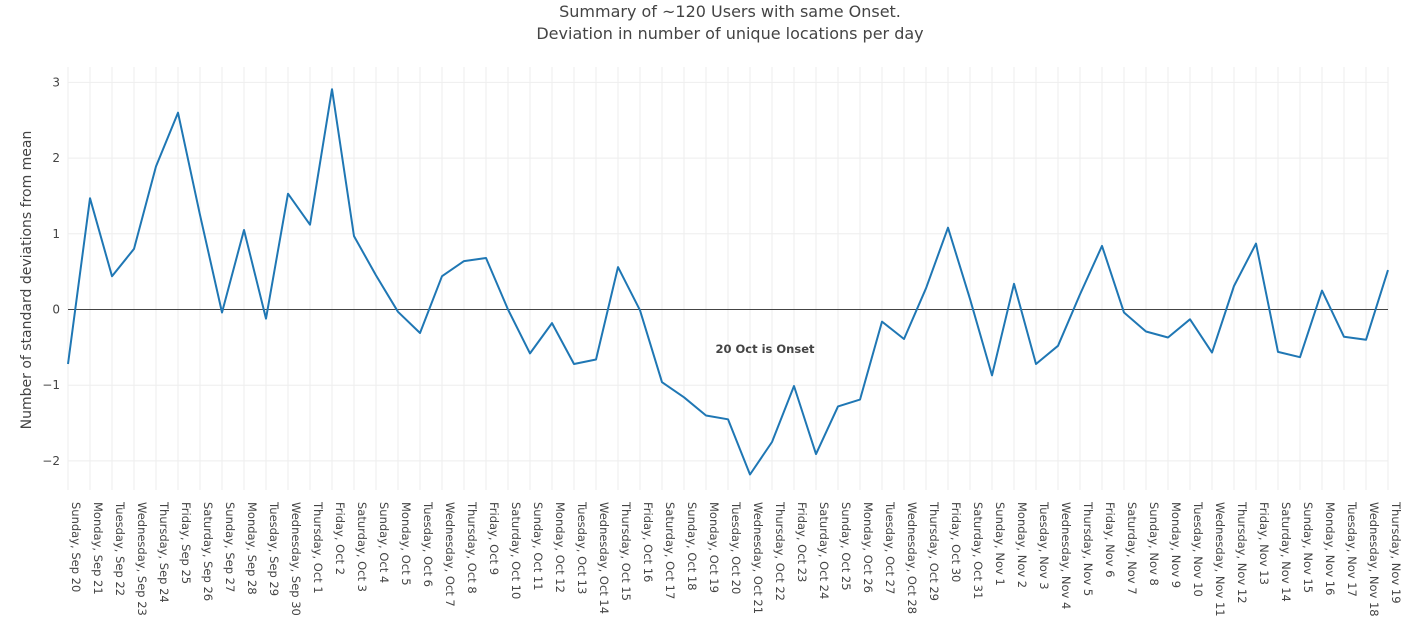  I want to click on x-tick-label: Saturday, Nov 7, so click(1132, 548).